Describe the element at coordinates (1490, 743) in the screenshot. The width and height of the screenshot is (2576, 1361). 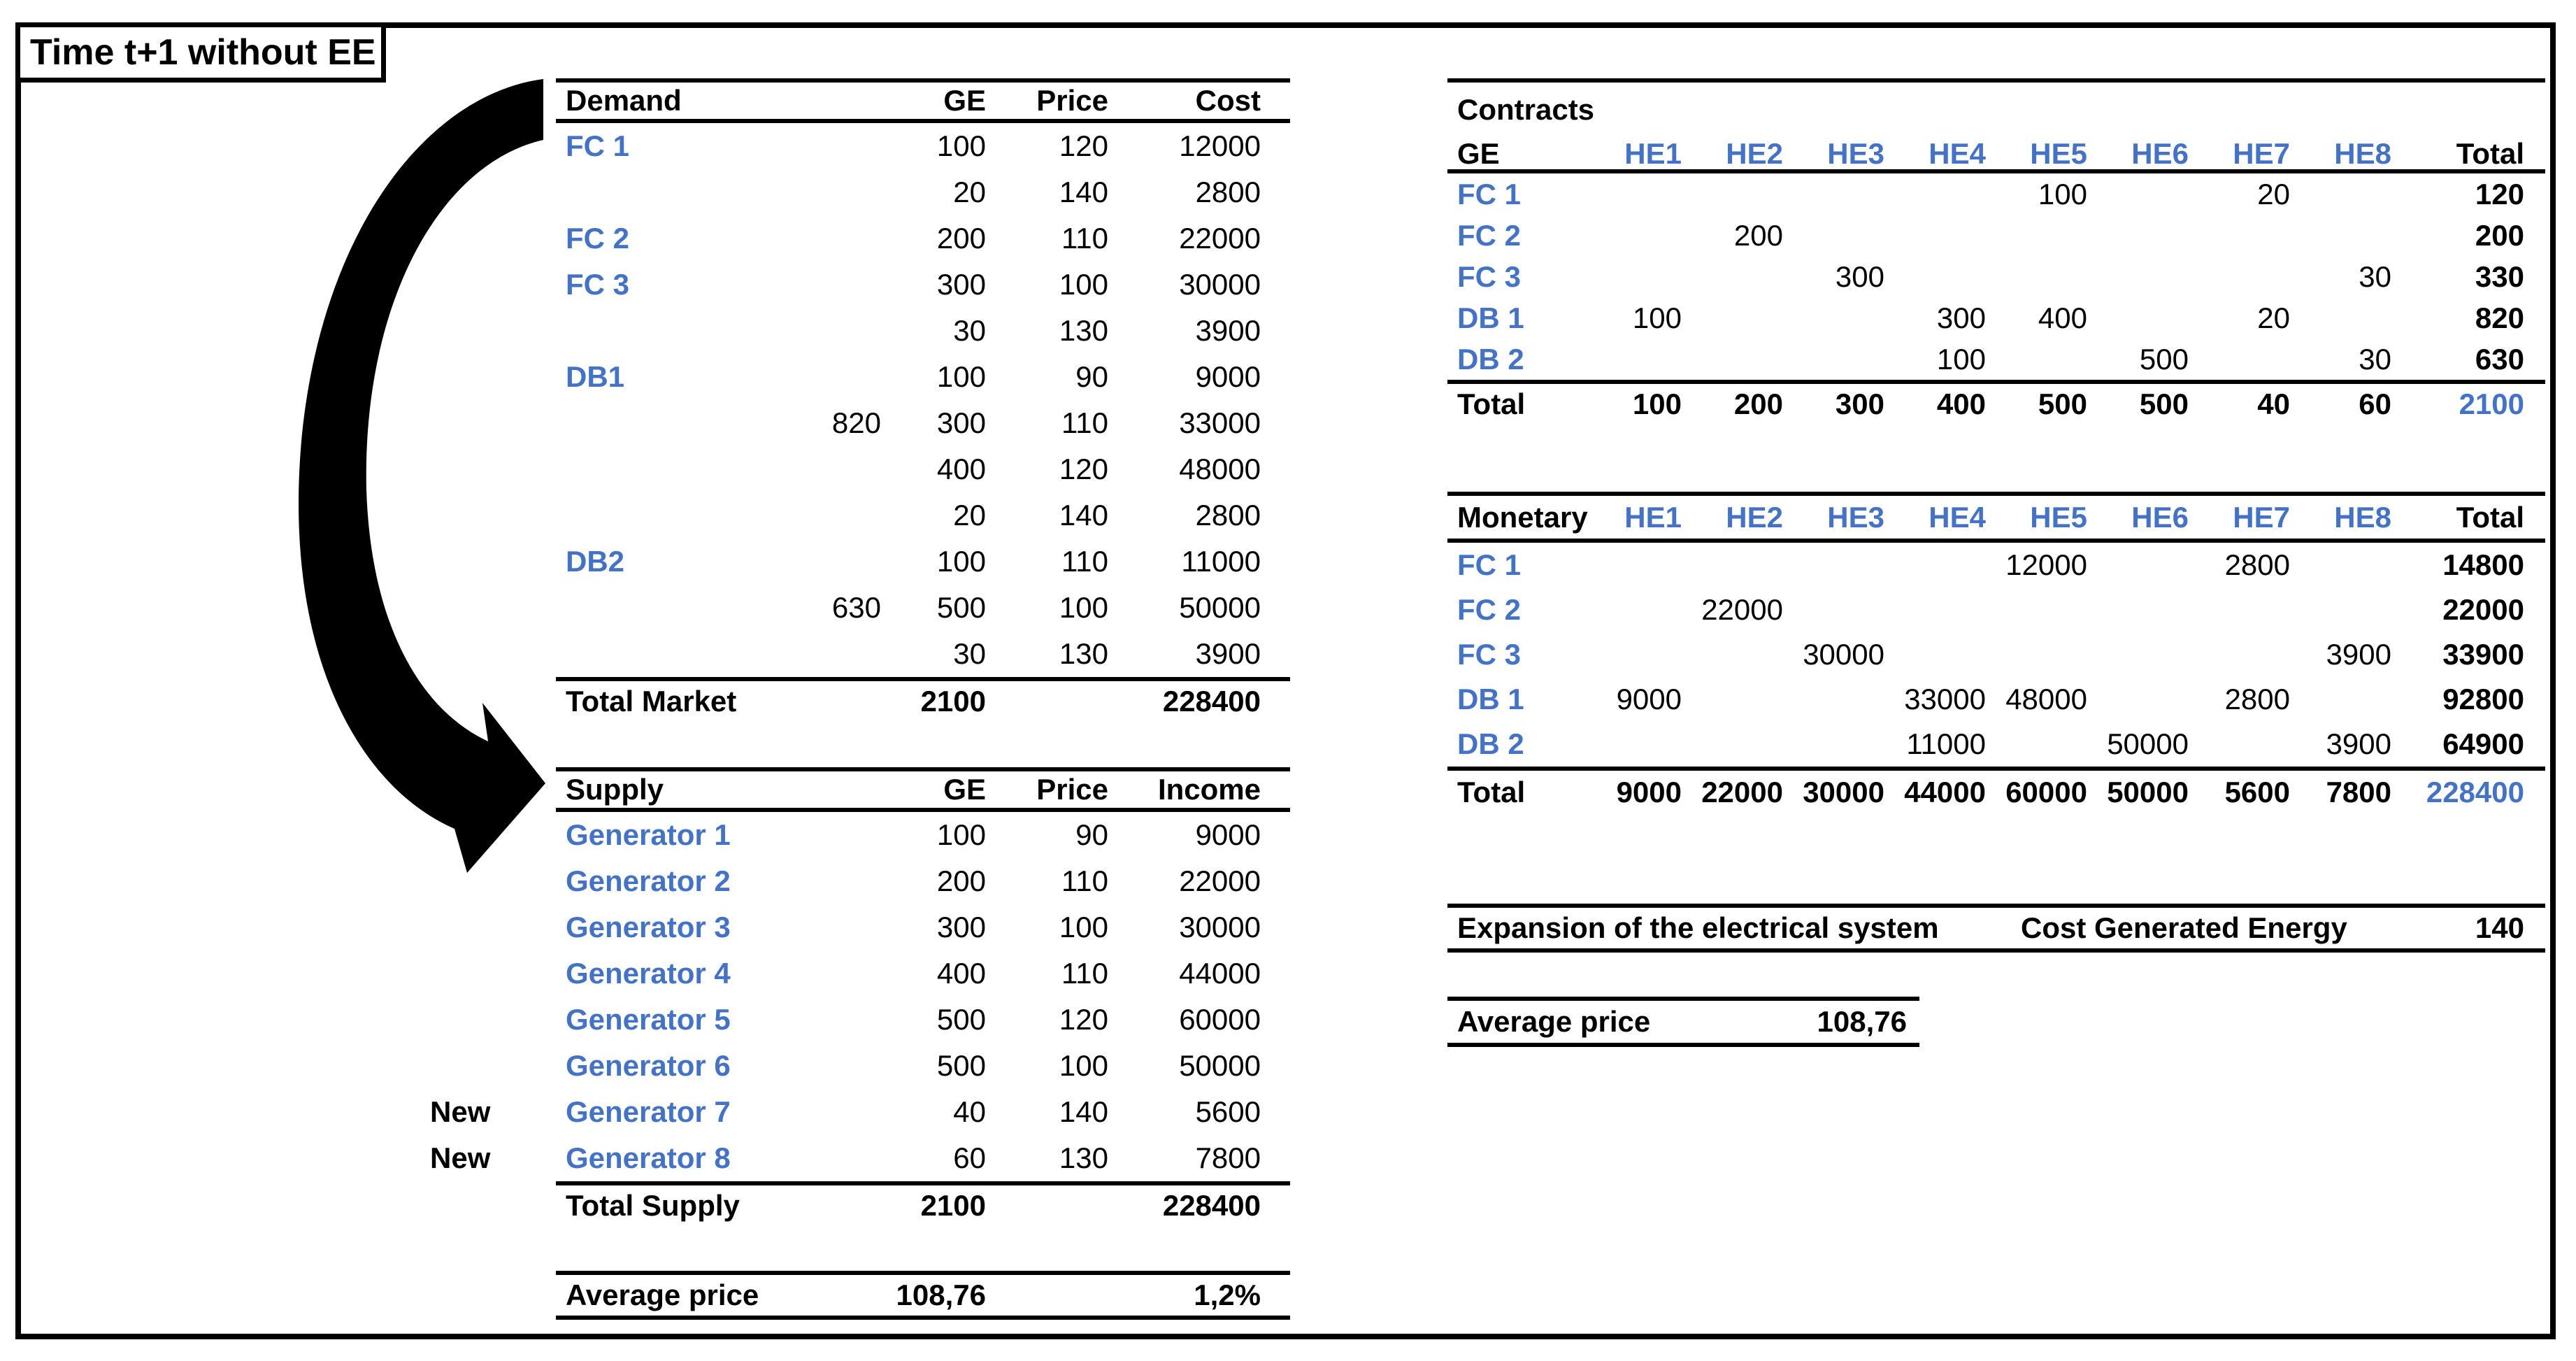
I see `monetary-row-label: DB 2` at that location.